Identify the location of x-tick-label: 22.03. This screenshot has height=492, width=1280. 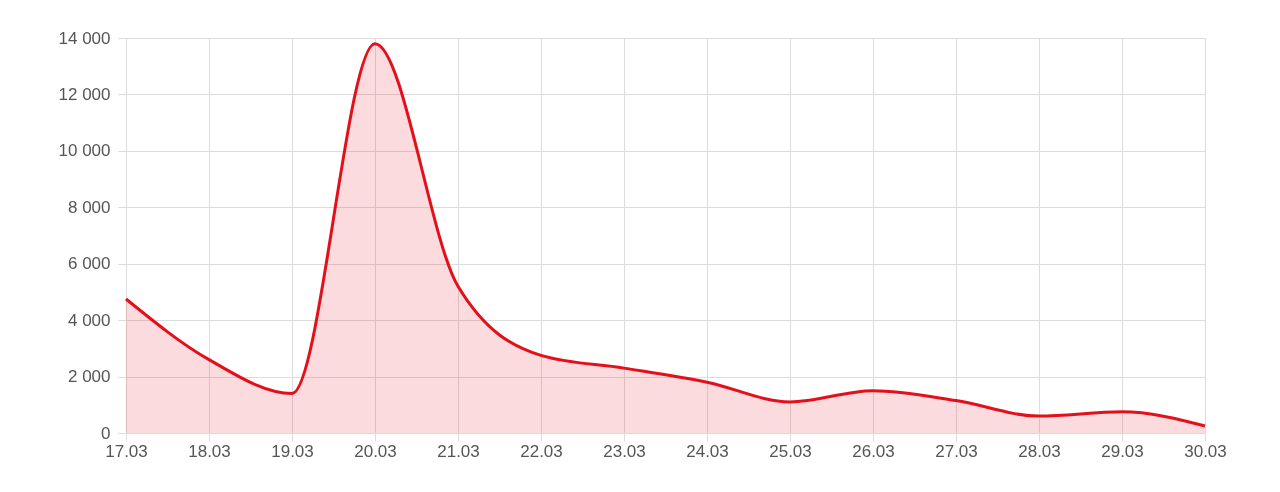
(541, 451).